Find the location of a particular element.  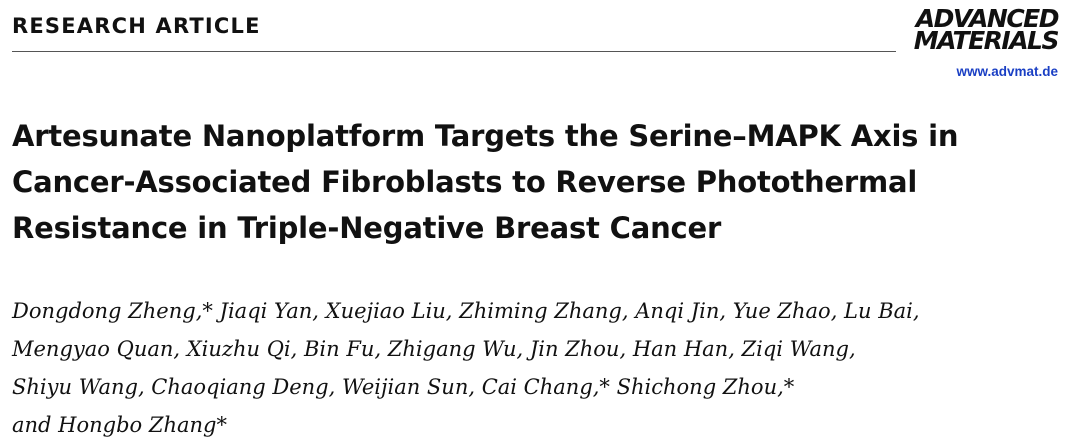

author-line-4: and Hongbo Zhang* is located at coordinates (119, 425).